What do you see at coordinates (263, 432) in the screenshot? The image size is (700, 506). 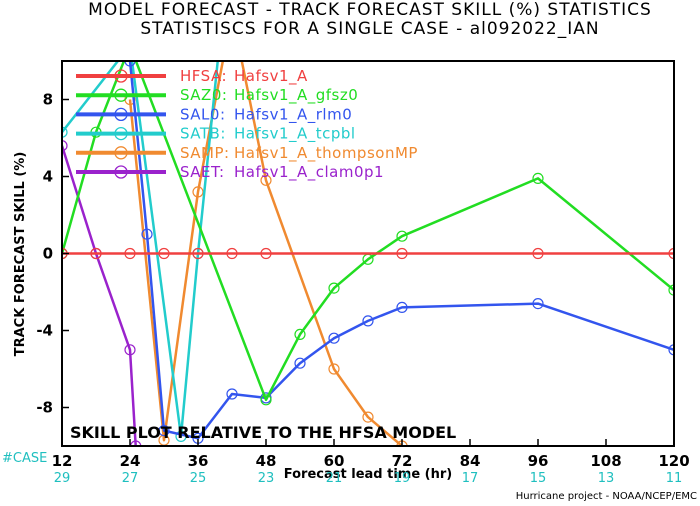 I see `skill-annotation: SKILL PLOT RELATIVE TO THE HFSA MODEL` at bounding box center [263, 432].